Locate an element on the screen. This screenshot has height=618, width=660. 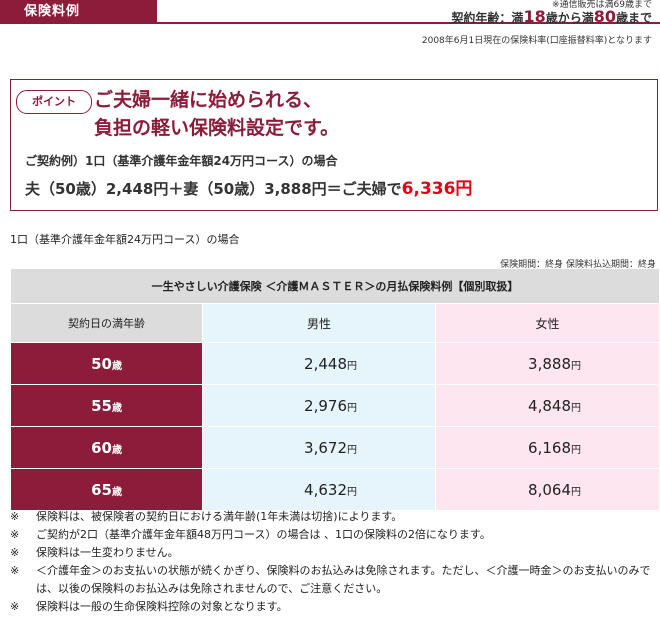
note-text: 保険料は一般の生命保険料控除の対象となります。 is located at coordinates (162, 606).